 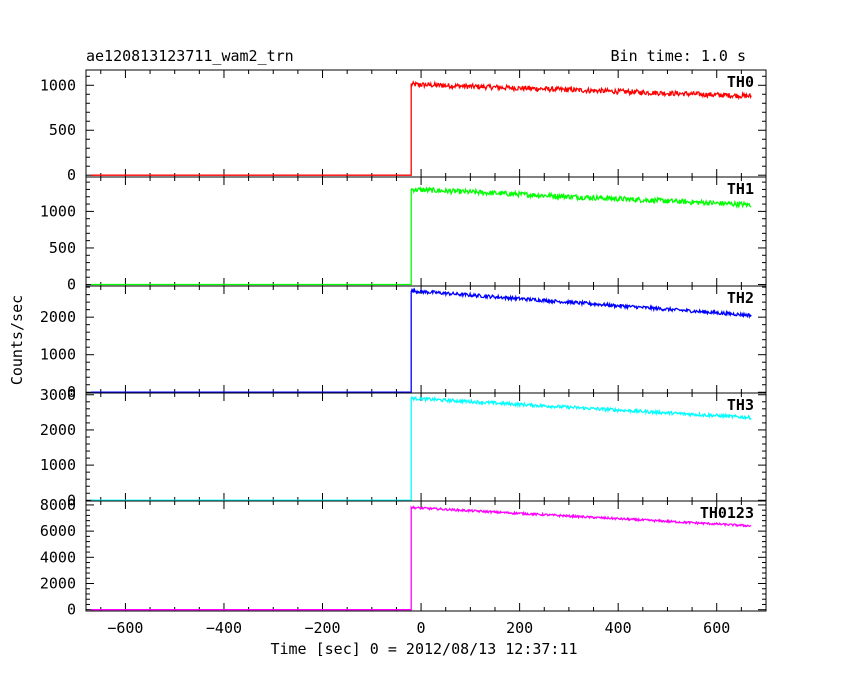 What do you see at coordinates (224, 628) in the screenshot?
I see `x-tick-label: −400` at bounding box center [224, 628].